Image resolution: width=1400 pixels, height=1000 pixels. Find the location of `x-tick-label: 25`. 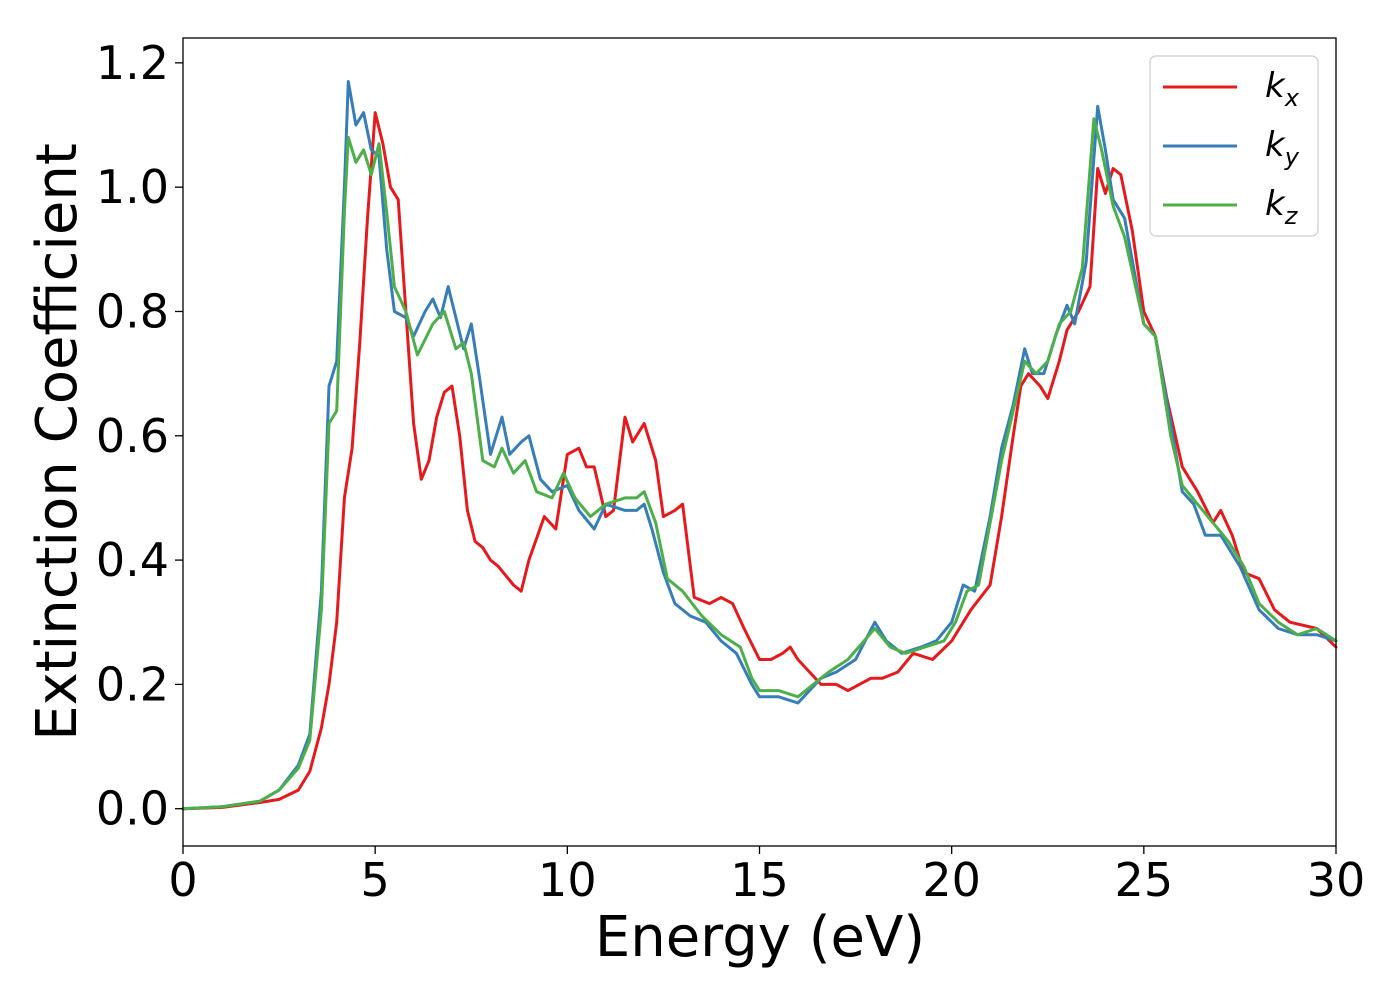

x-tick-label: 25 is located at coordinates (1144, 880).